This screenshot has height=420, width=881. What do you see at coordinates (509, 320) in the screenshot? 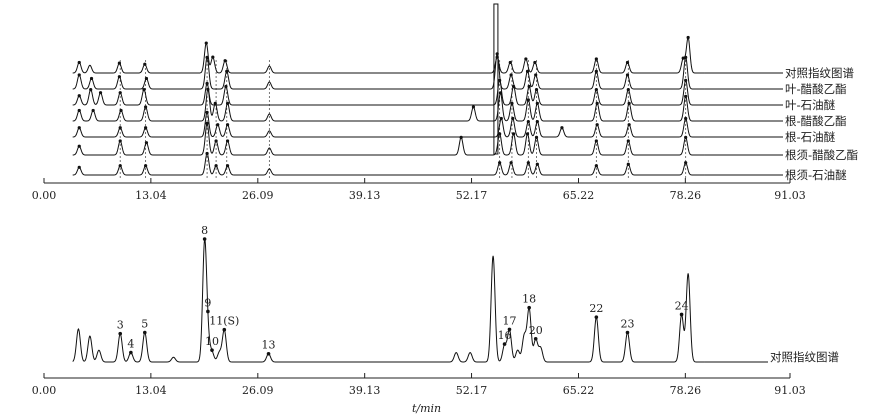
I see `peak-number-label: 17` at bounding box center [509, 320].